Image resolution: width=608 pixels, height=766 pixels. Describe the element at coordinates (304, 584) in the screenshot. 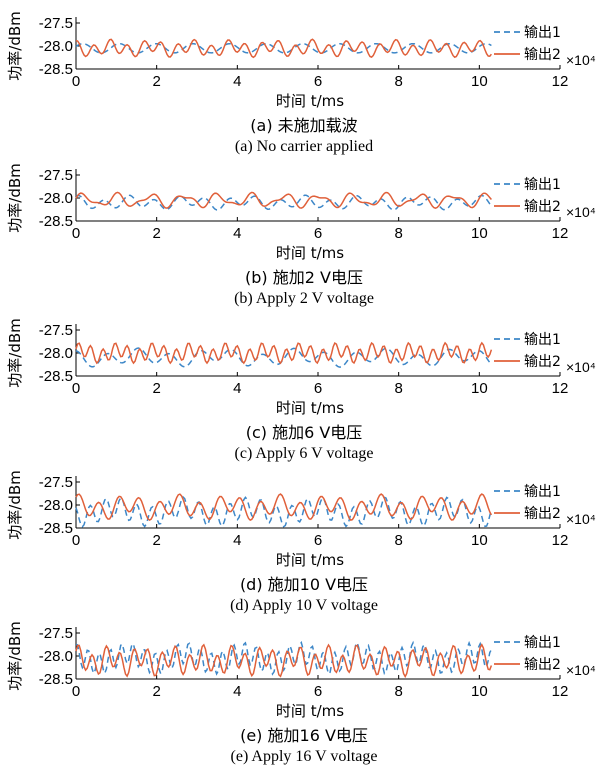

I see `caption-chinese: (d) 施加10 V电压` at that location.